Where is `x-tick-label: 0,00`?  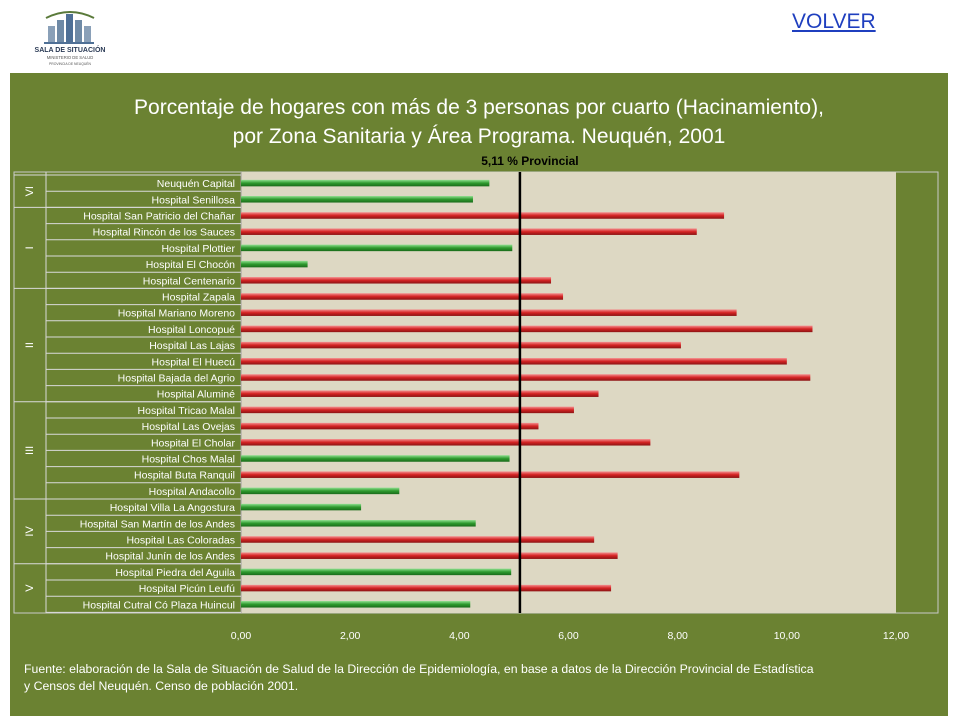 x-tick-label: 0,00 is located at coordinates (241, 636).